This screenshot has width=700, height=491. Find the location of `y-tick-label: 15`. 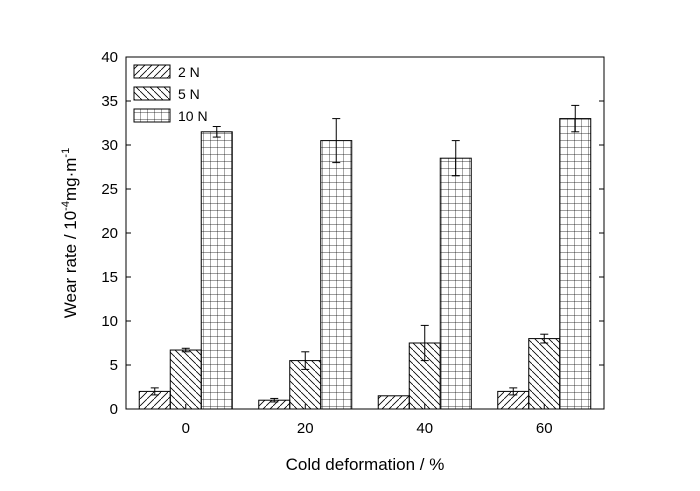

y-tick-label: 15 is located at coordinates (109, 277).